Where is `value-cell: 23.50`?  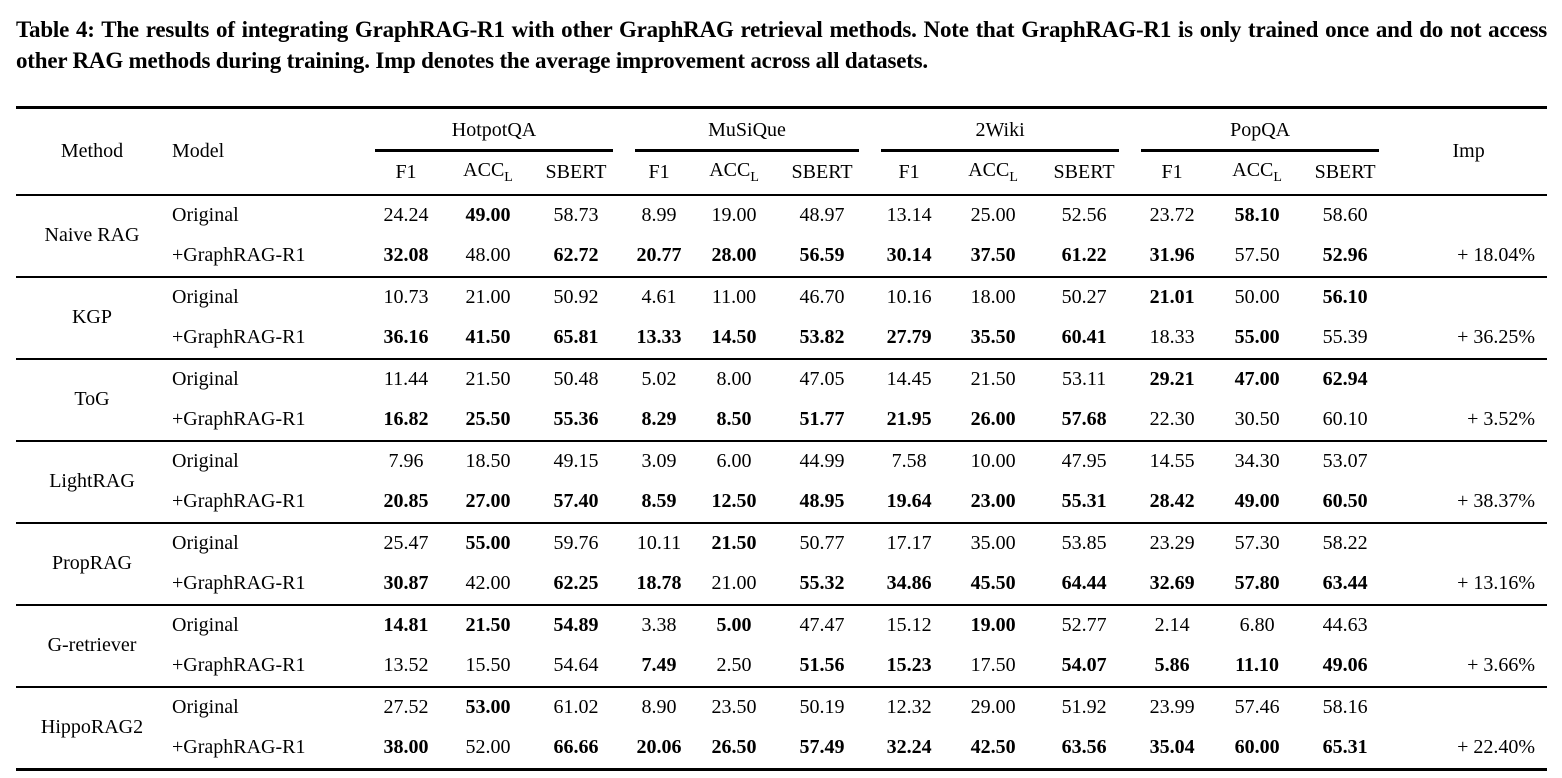
value-cell: 23.50 is located at coordinates (734, 706).